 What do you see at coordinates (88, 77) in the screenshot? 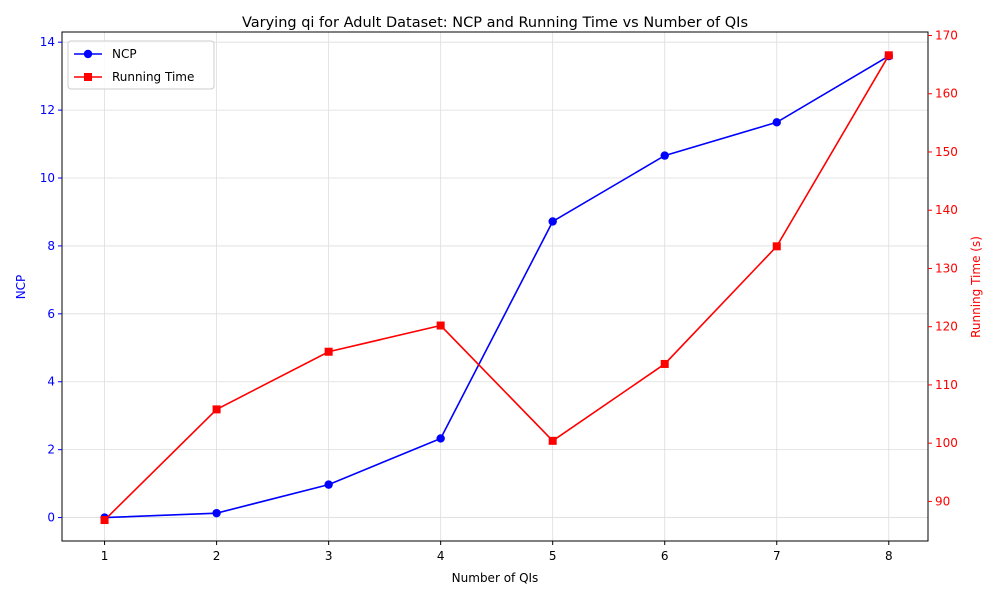
I see `legend-running-time-marker` at bounding box center [88, 77].